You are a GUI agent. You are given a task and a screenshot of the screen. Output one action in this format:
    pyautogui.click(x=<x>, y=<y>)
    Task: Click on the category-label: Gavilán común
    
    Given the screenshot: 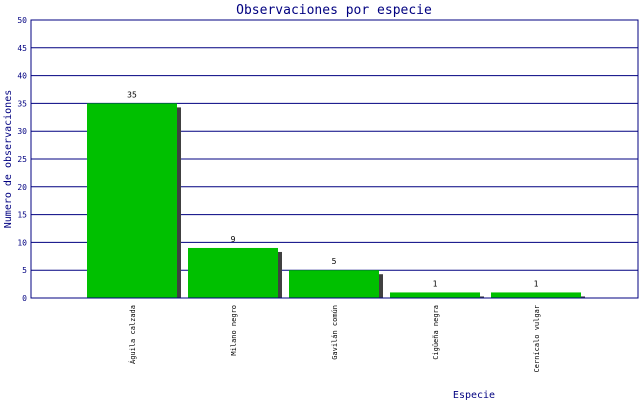 What is the action you would take?
    pyautogui.click(x=335, y=332)
    